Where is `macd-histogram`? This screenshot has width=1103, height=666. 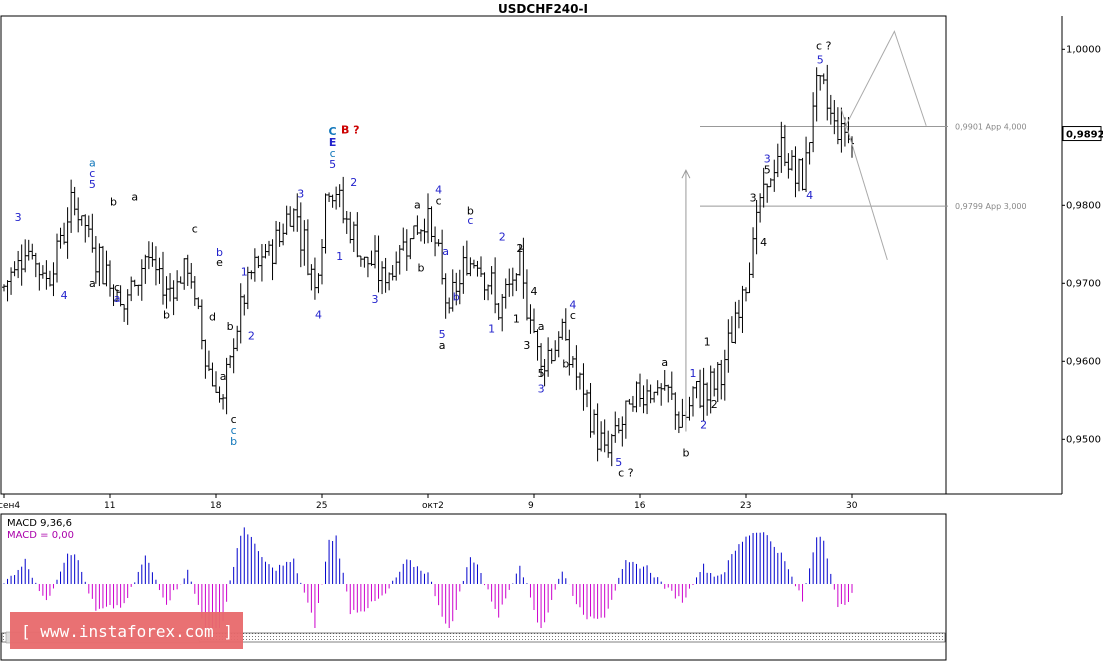 macd-histogram is located at coordinates (428, 577).